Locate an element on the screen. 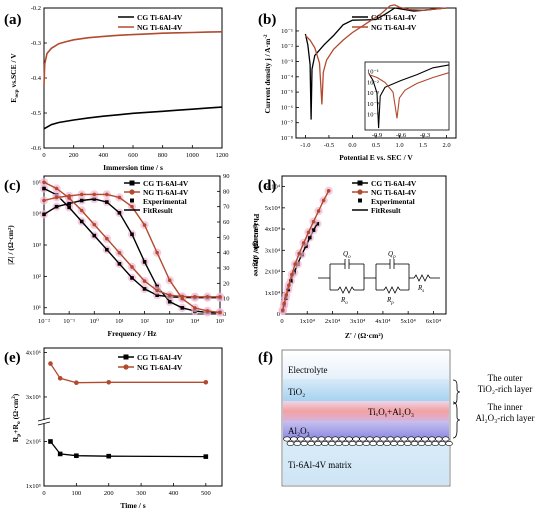 The height and width of the screenshot is (512, 550). y-tick-label: 0 is located at coordinates (278, 314).